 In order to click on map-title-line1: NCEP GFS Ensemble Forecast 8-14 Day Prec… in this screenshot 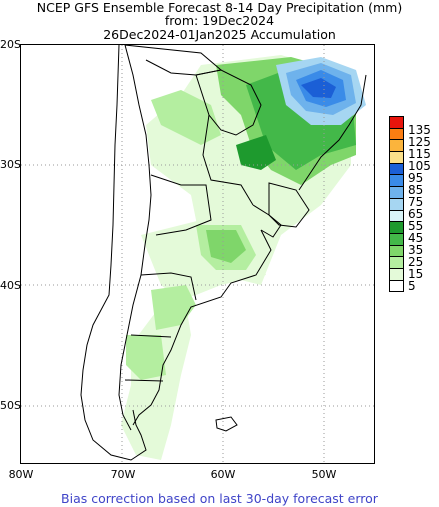, I will do `click(219, 7)`.